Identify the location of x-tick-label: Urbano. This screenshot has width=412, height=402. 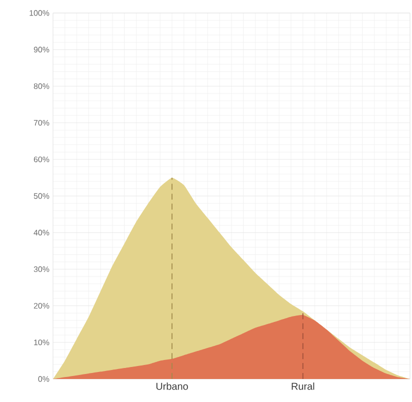
(172, 386).